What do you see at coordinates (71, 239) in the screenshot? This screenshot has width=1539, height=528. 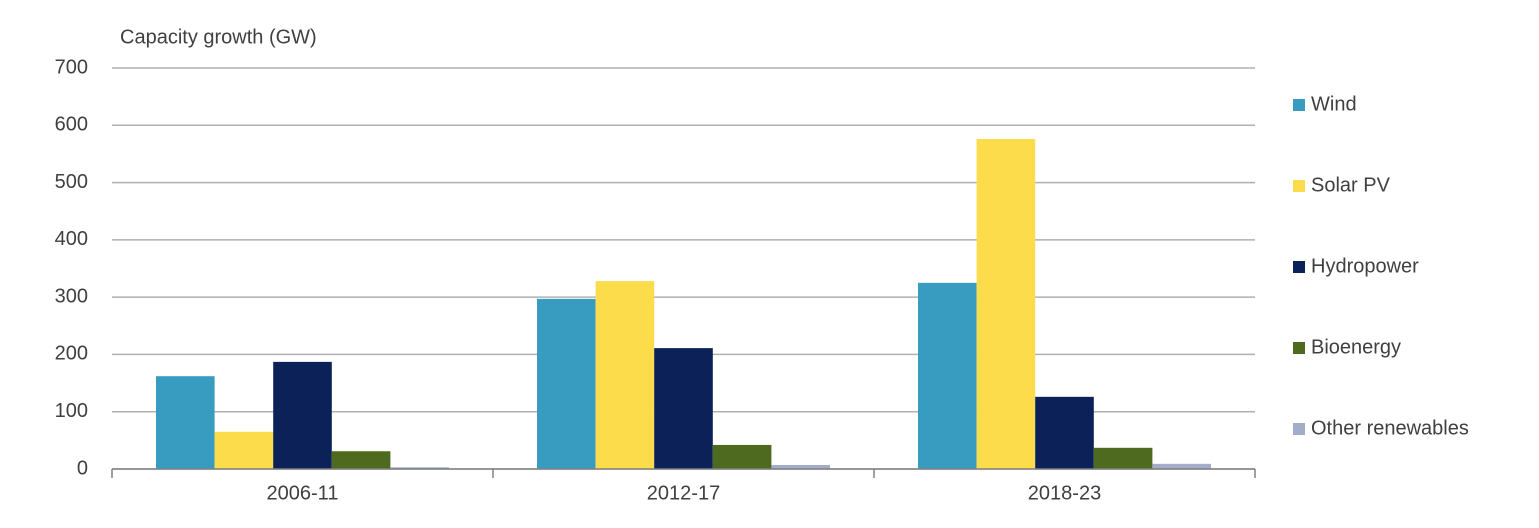 I see `y-tick-label: 400` at bounding box center [71, 239].